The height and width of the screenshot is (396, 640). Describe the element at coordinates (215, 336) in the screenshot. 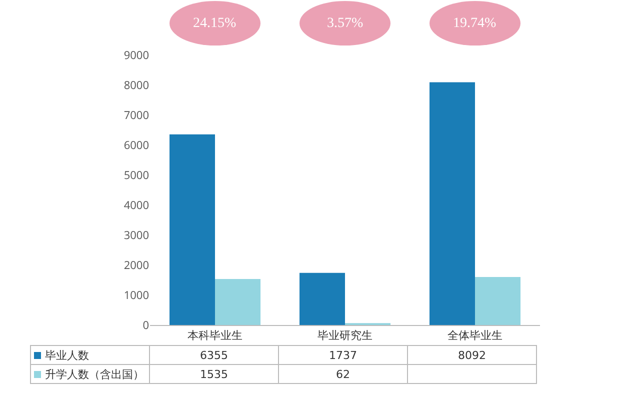

I see `x-tick-label: 本科毕业生` at that location.